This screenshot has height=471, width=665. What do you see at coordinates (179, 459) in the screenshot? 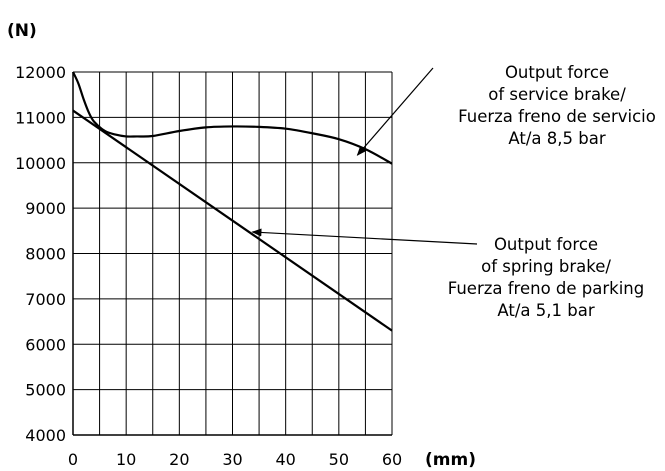
I see `x-tick-label: 20` at bounding box center [179, 459].